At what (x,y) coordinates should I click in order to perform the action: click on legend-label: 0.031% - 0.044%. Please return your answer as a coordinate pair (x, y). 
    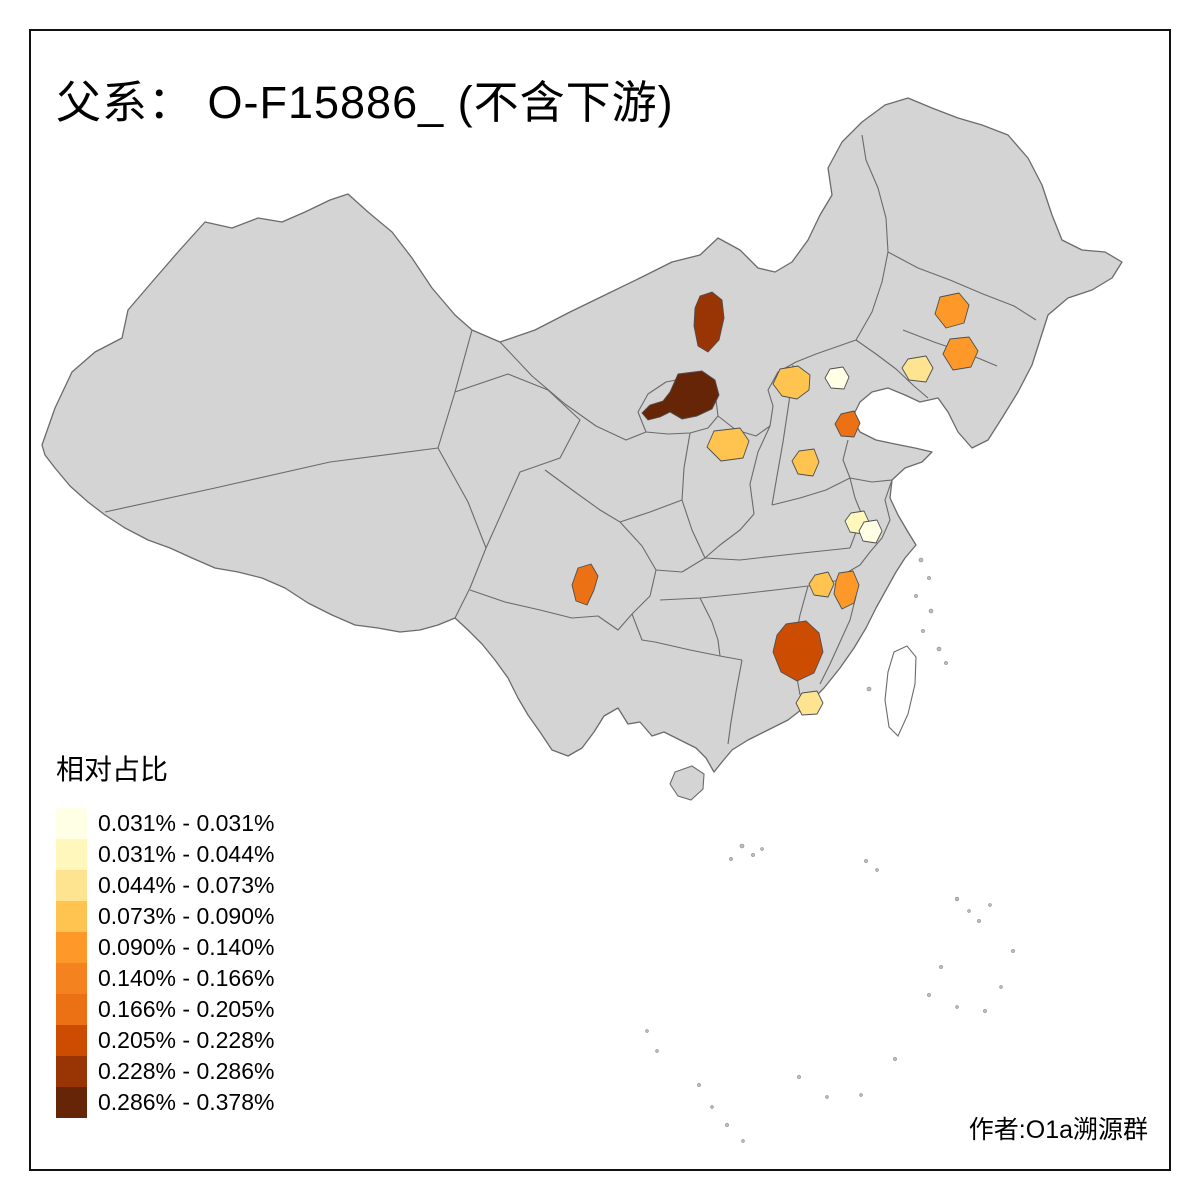
    Looking at the image, I should click on (186, 854).